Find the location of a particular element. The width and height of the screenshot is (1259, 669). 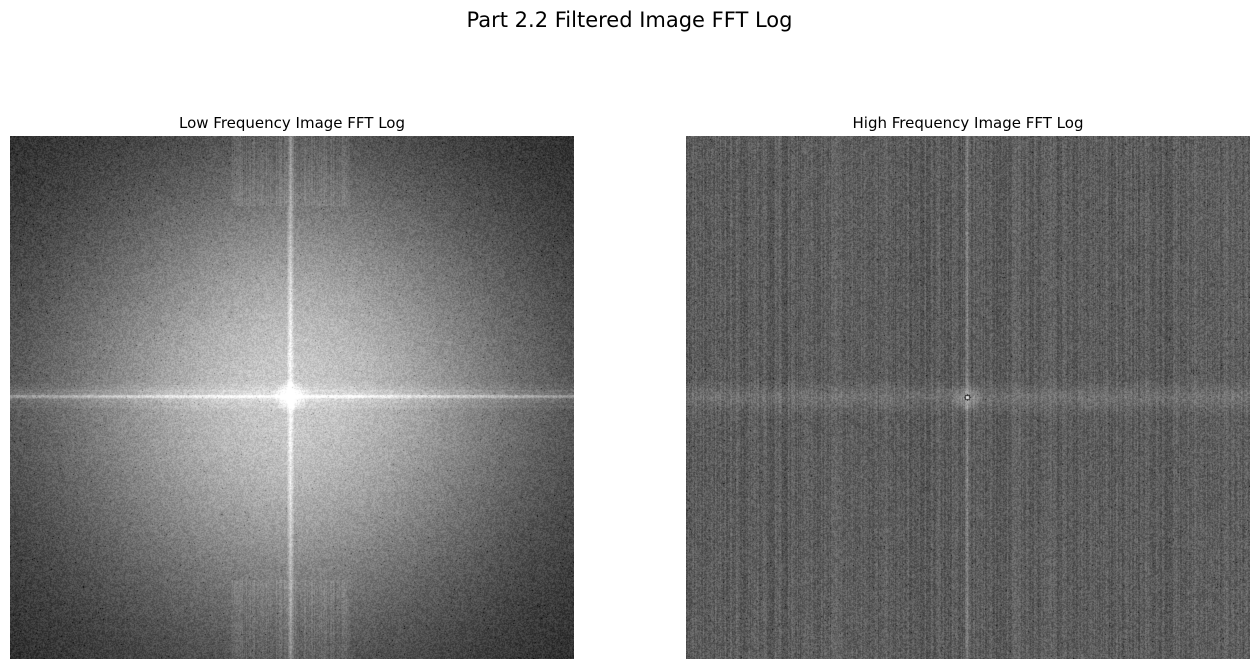

high-frequency-title: High Frequency Image FFT Log is located at coordinates (968, 123).